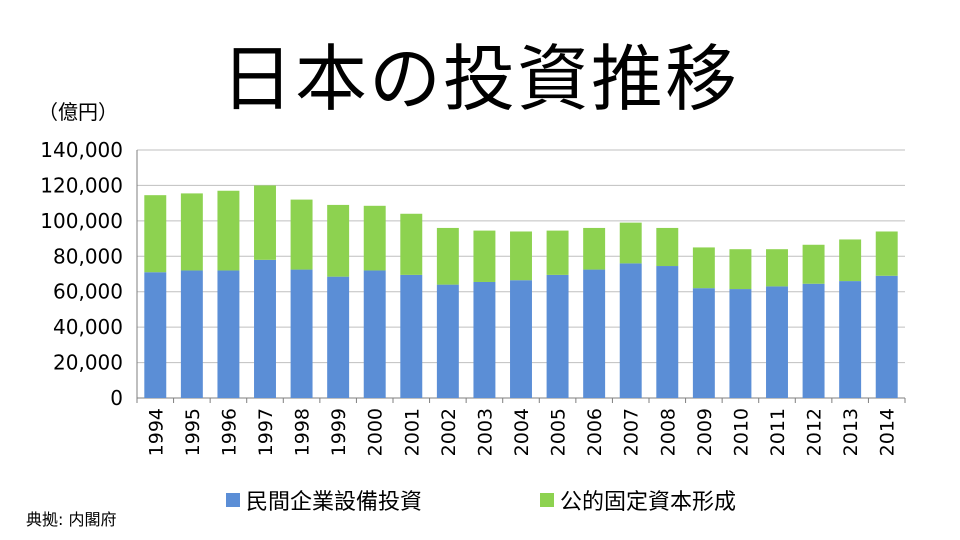  Describe the element at coordinates (777, 268) in the screenshot. I see `bar-public-2011` at that location.